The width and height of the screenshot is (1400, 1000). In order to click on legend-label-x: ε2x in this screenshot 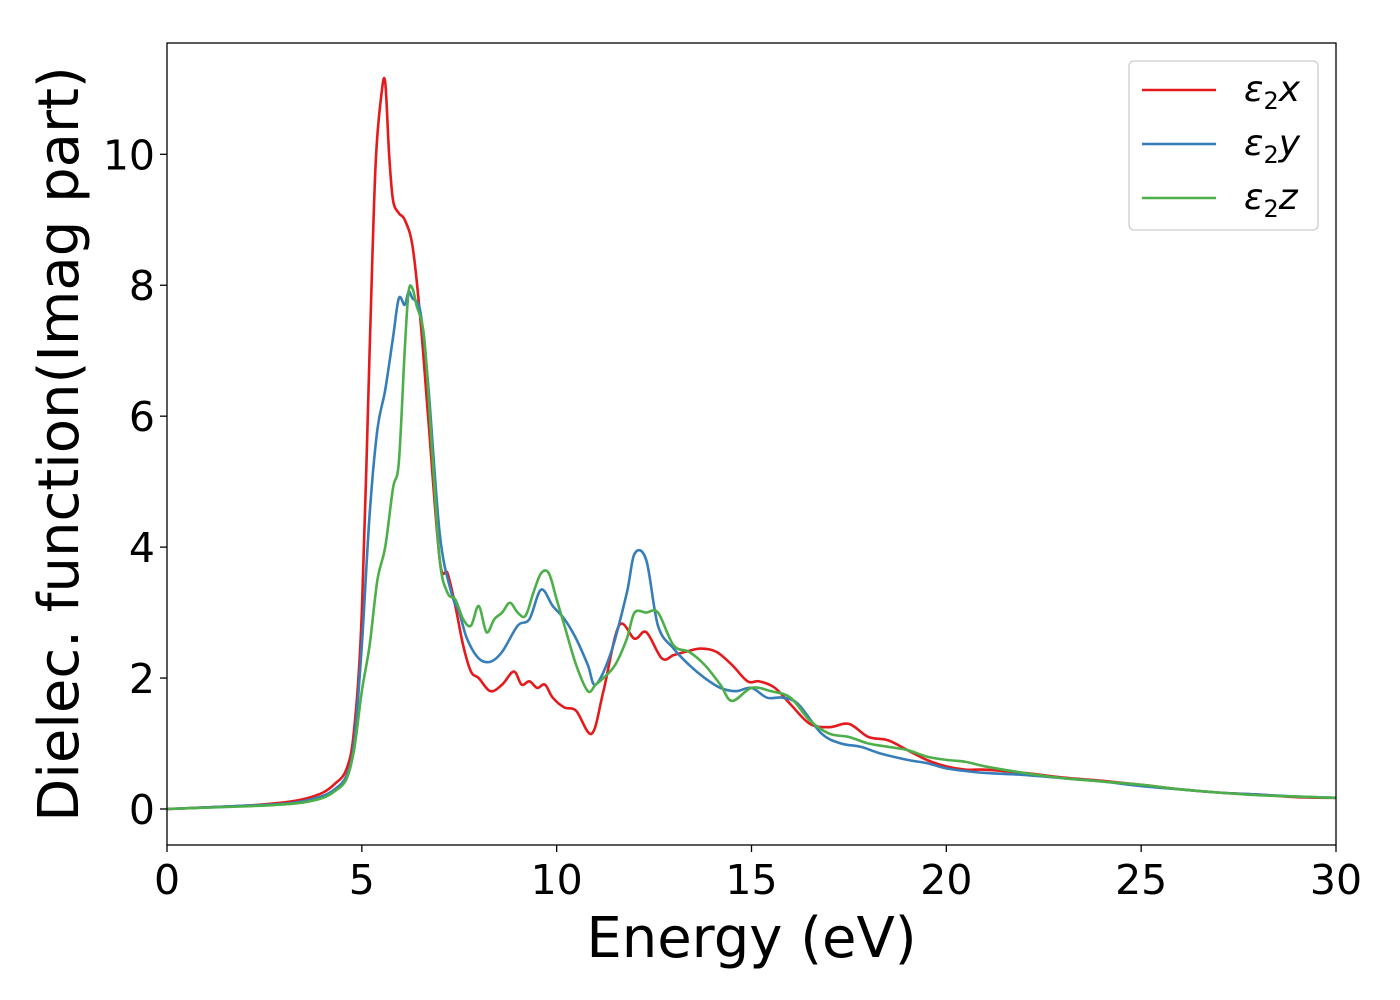, I will do `click(1272, 92)`.